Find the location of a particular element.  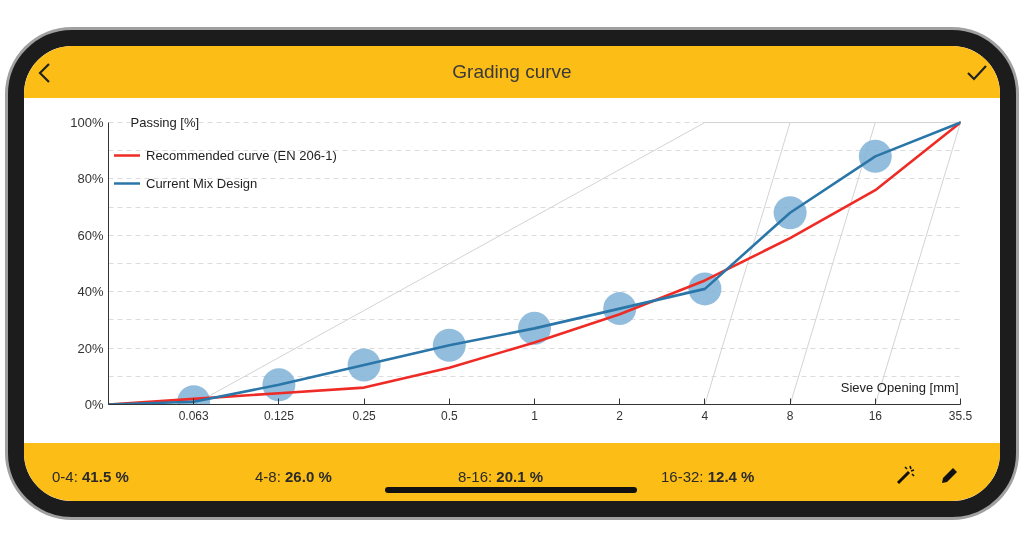

y-tick-label: 60% is located at coordinates (90, 235).